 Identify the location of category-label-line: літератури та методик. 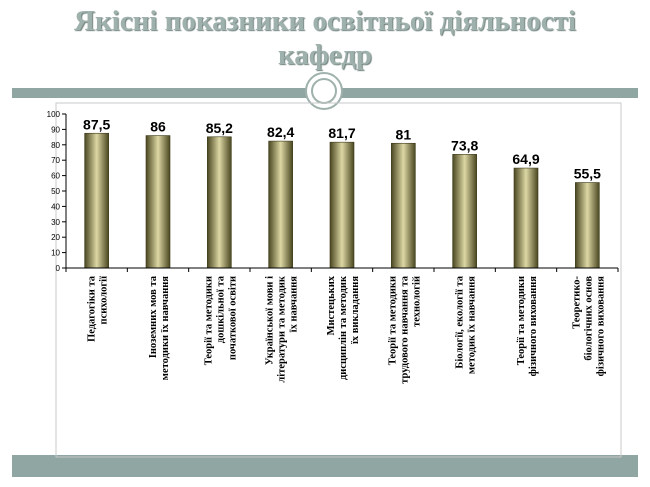
(282, 329).